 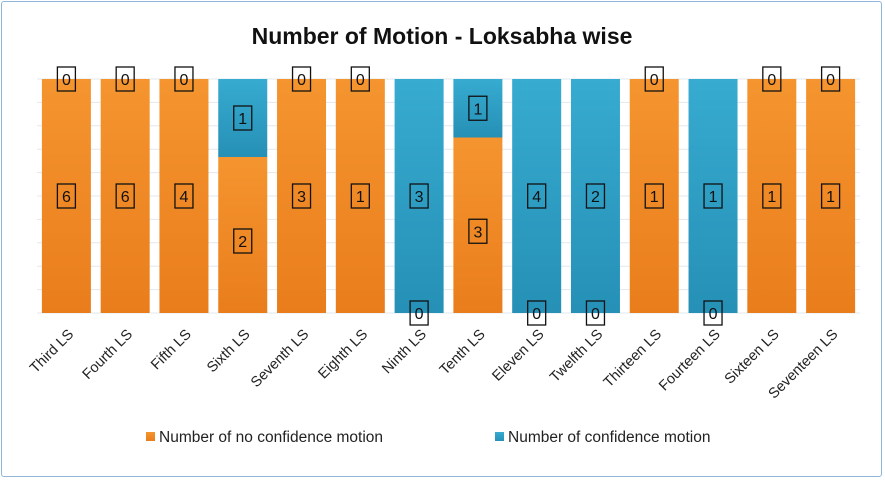 I want to click on data-label-no-confidence-5: 1, so click(x=360, y=196).